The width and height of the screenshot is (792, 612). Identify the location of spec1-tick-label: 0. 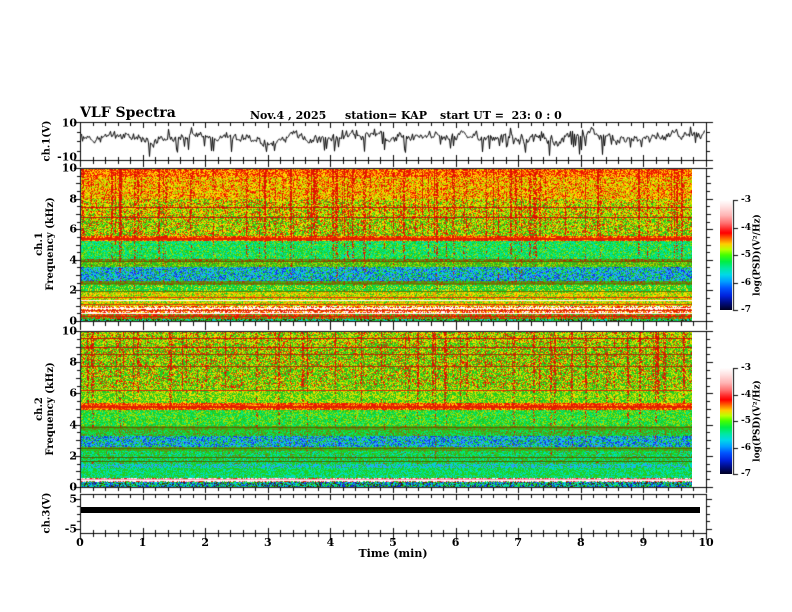
(73, 321).